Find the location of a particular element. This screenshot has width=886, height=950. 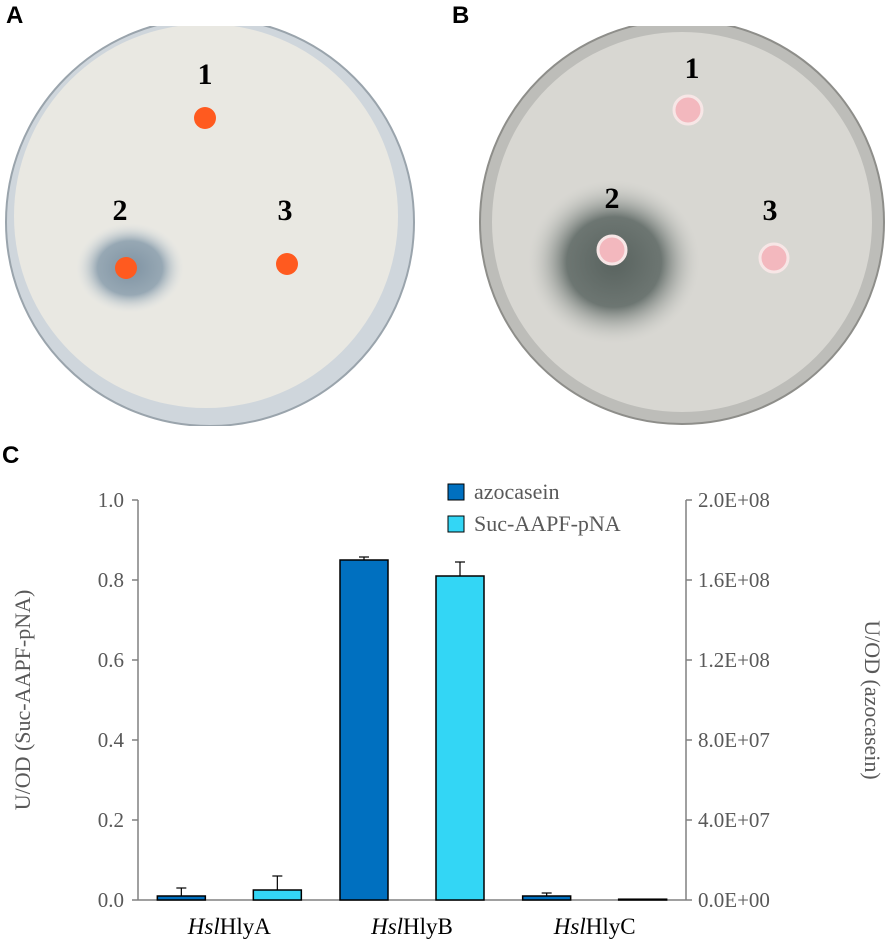

category-label: HslHlyC is located at coordinates (594, 926).